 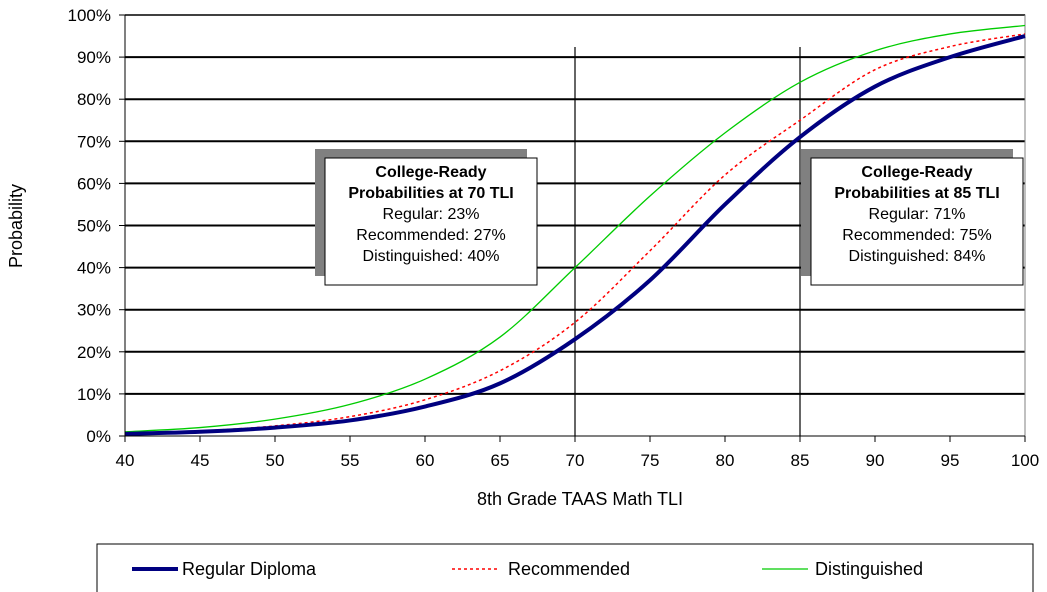 I want to click on y-tick-label: 80%, so click(x=94, y=99).